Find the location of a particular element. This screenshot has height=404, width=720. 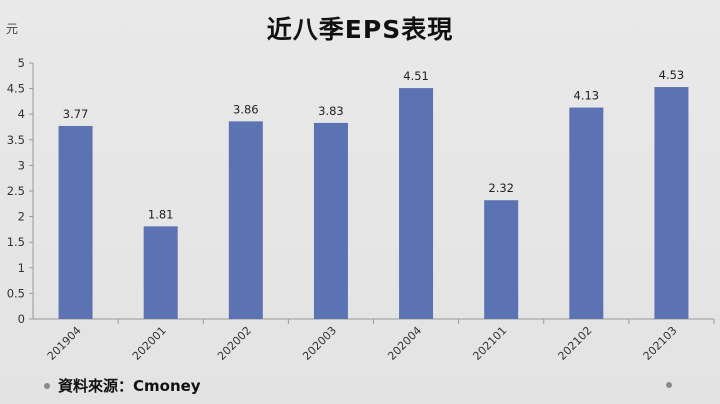

bullet-icon is located at coordinates (47, 385).